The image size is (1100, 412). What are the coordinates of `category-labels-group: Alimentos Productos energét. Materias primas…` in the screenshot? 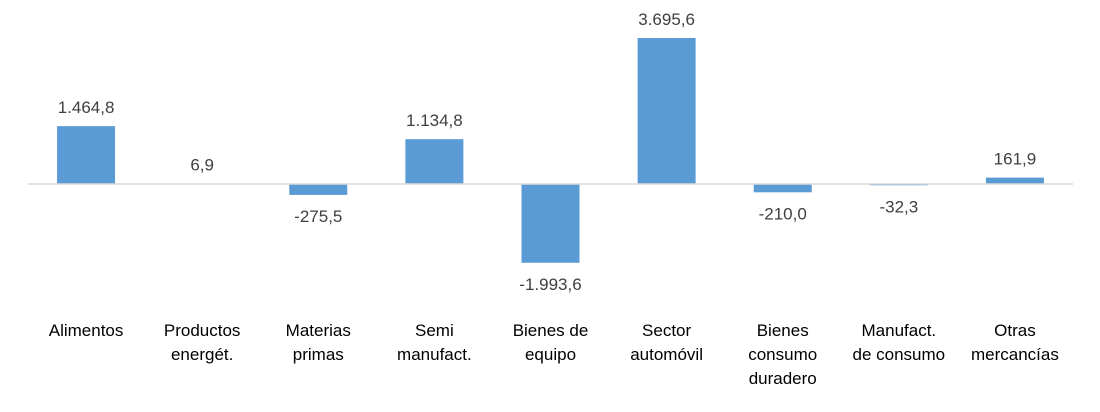 It's located at (554, 354).